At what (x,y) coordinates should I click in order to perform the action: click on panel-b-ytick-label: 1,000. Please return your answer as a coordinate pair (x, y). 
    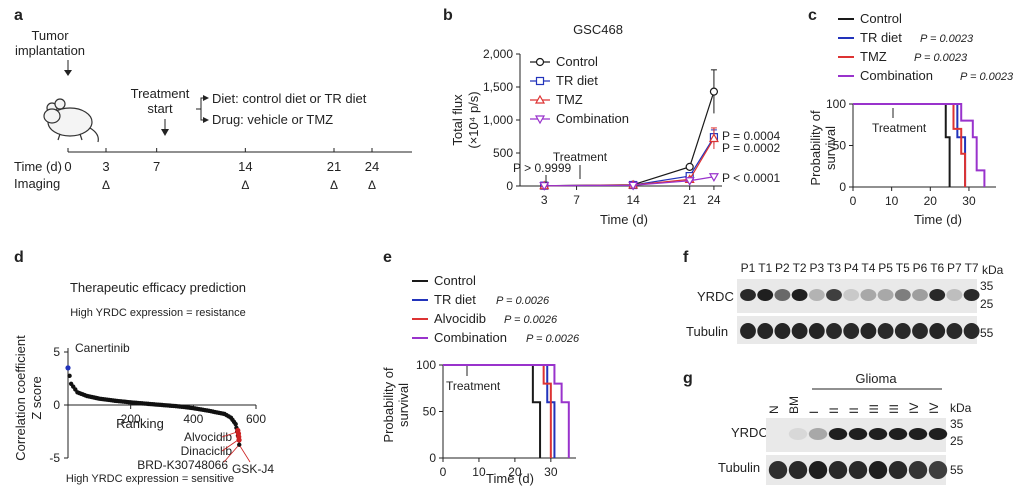
    Looking at the image, I should click on (498, 120).